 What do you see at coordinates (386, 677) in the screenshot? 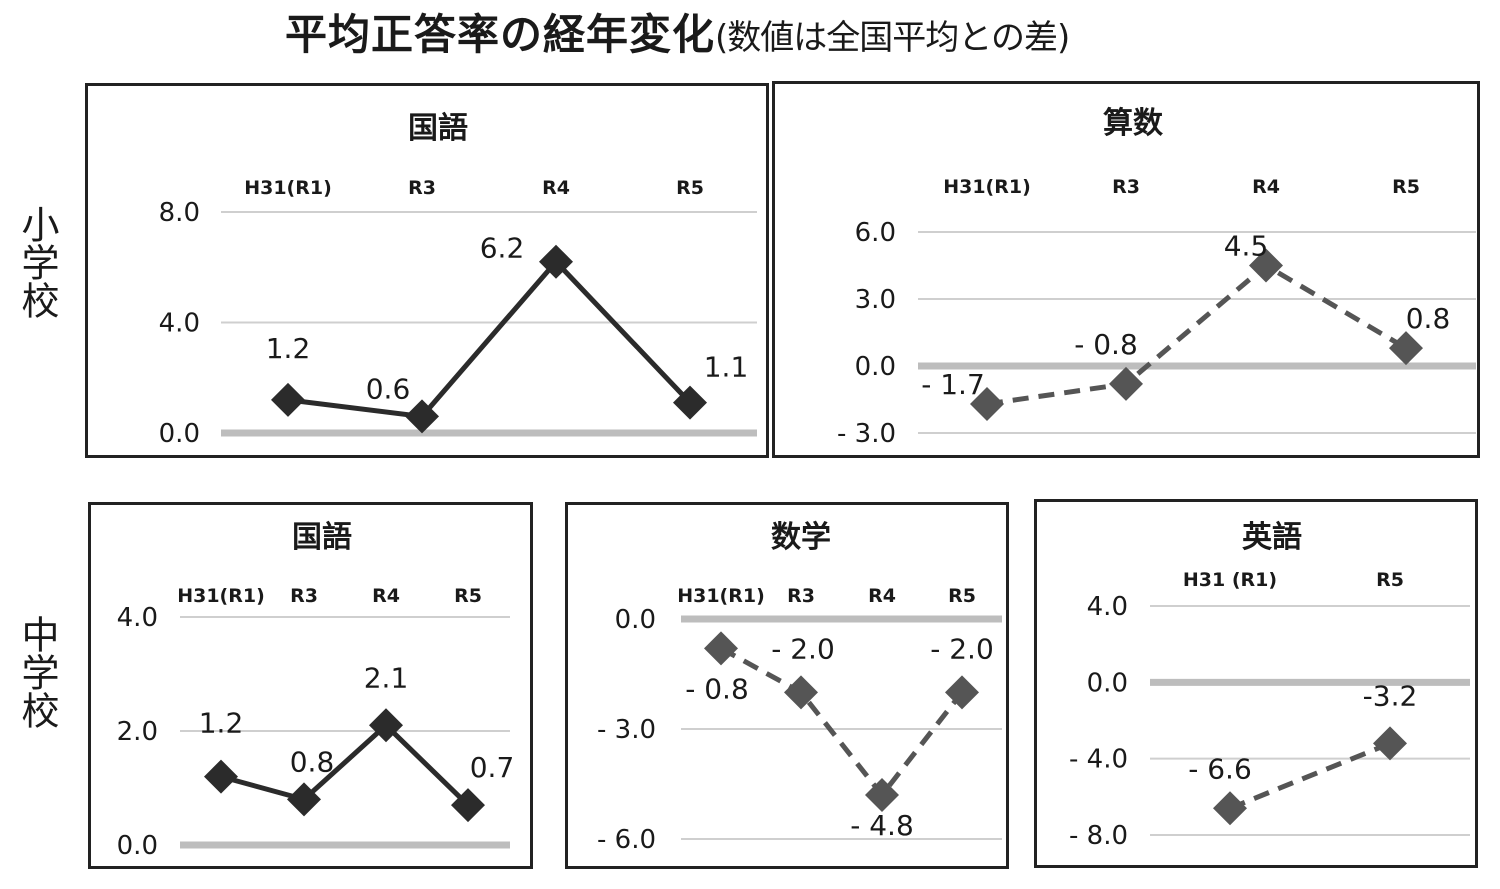
I see `data-value-label: 2.1` at bounding box center [386, 677].